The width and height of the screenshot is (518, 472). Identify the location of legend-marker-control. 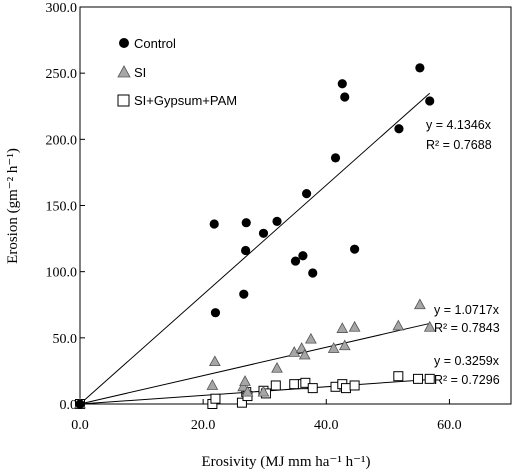
(124, 43).